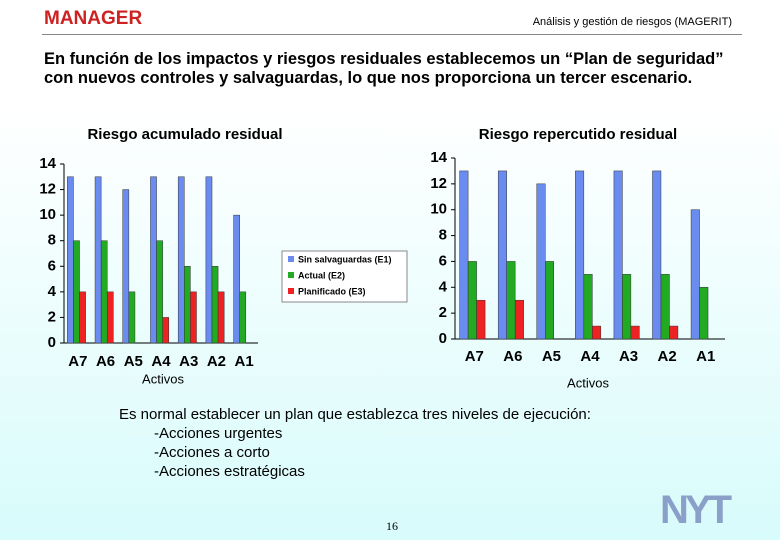 Image resolution: width=780 pixels, height=540 pixels. Describe the element at coordinates (321, 275) in the screenshot. I see `legend-label: Actual (E2)` at that location.